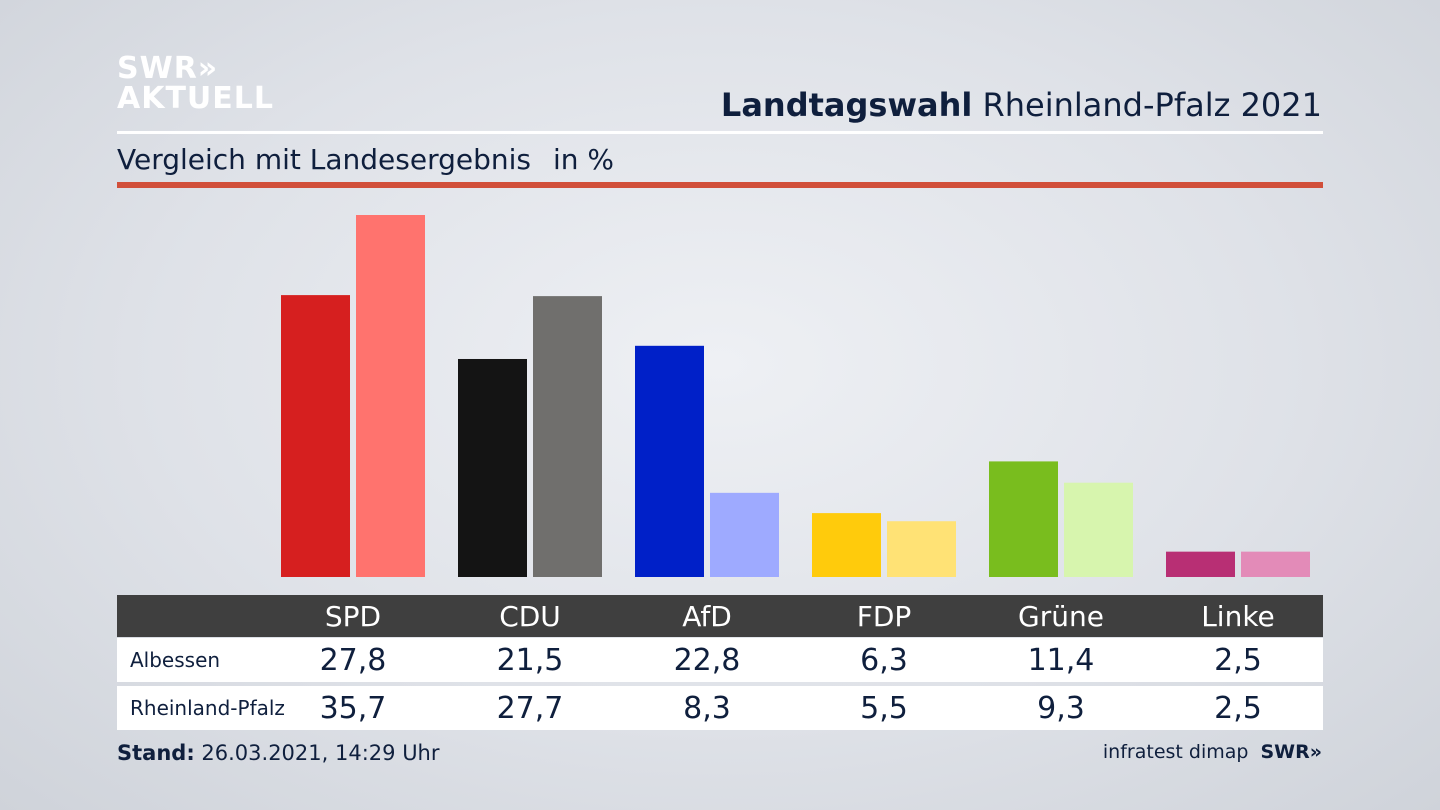 The width and height of the screenshot is (1440, 810). I want to click on unit-label: in %, so click(583, 159).